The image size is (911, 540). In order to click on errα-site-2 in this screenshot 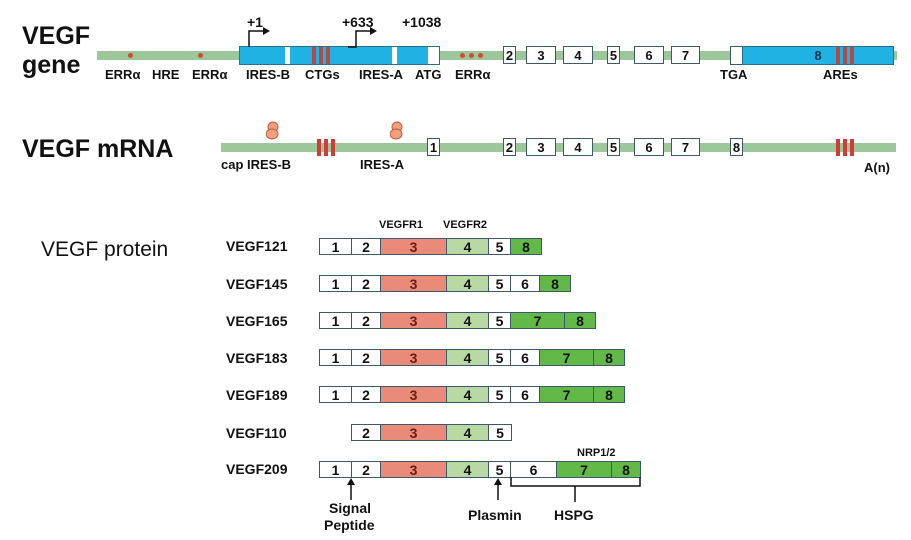, I will do `click(200, 55)`.